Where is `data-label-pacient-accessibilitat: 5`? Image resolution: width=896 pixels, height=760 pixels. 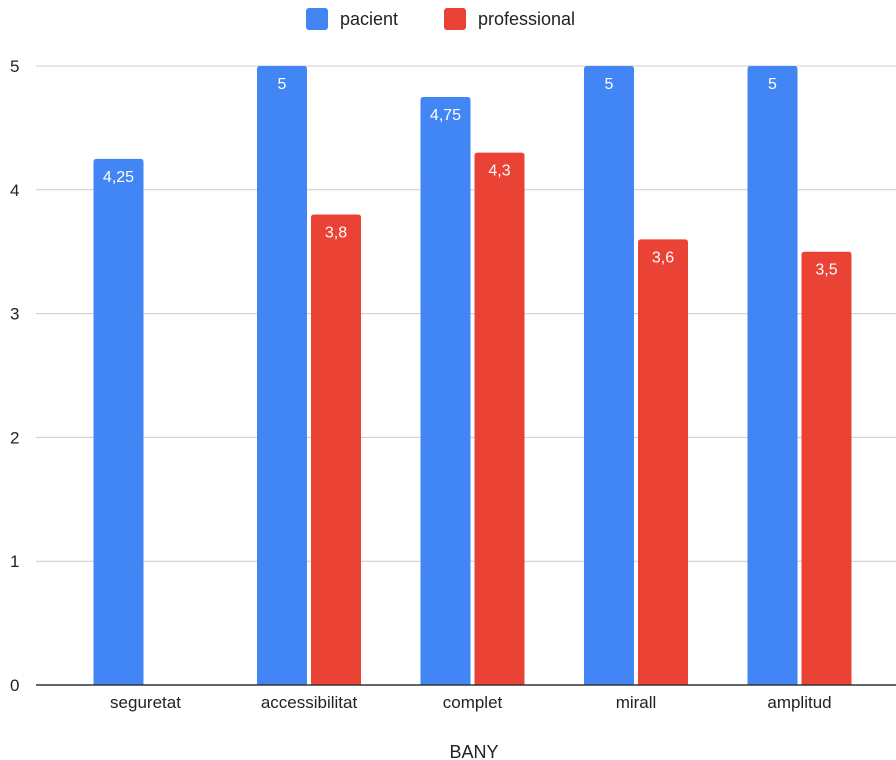
data-label-pacient-accessibilitat: 5 is located at coordinates (282, 84).